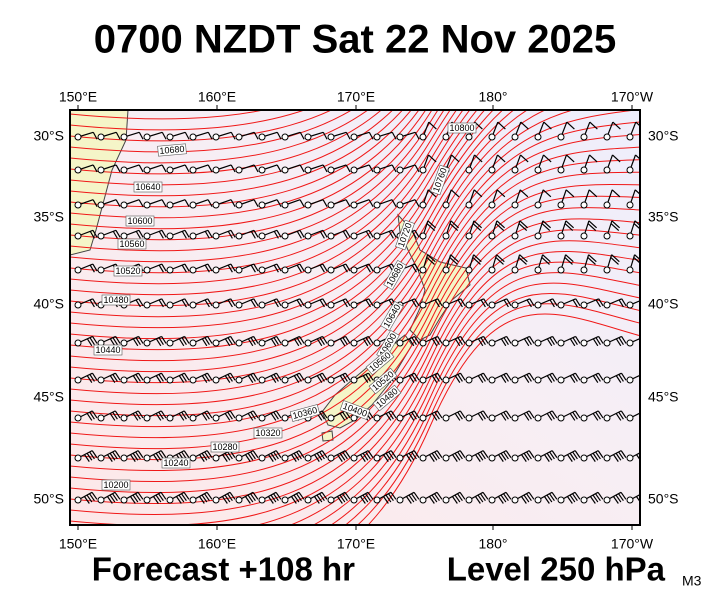 The height and width of the screenshot is (605, 711). I want to click on contour-label: 10800, so click(462, 128).